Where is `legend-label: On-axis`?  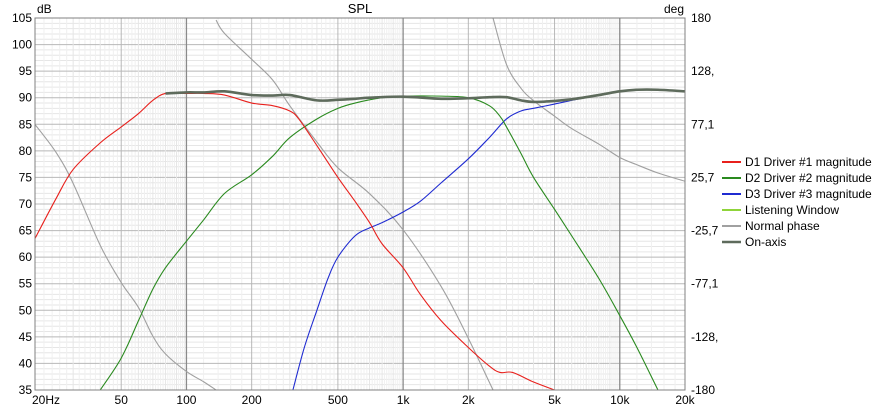
legend-label: On-axis is located at coordinates (765, 242).